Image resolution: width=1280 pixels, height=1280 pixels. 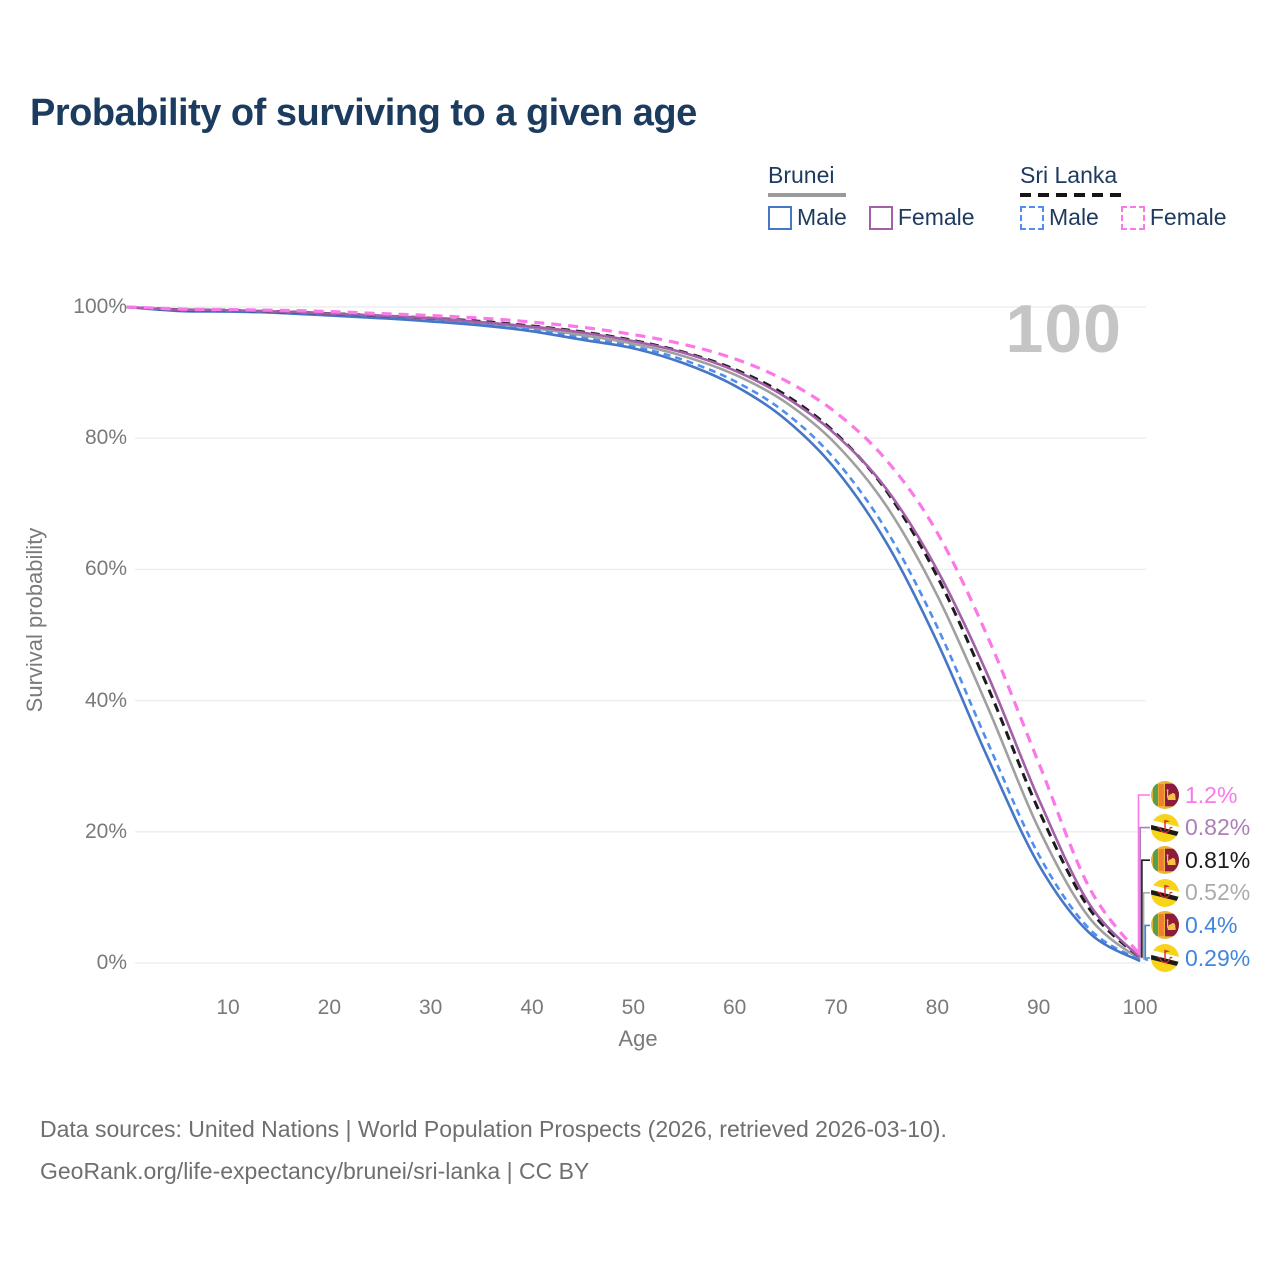 I want to click on x-tick-label: 70, so click(x=836, y=1007).